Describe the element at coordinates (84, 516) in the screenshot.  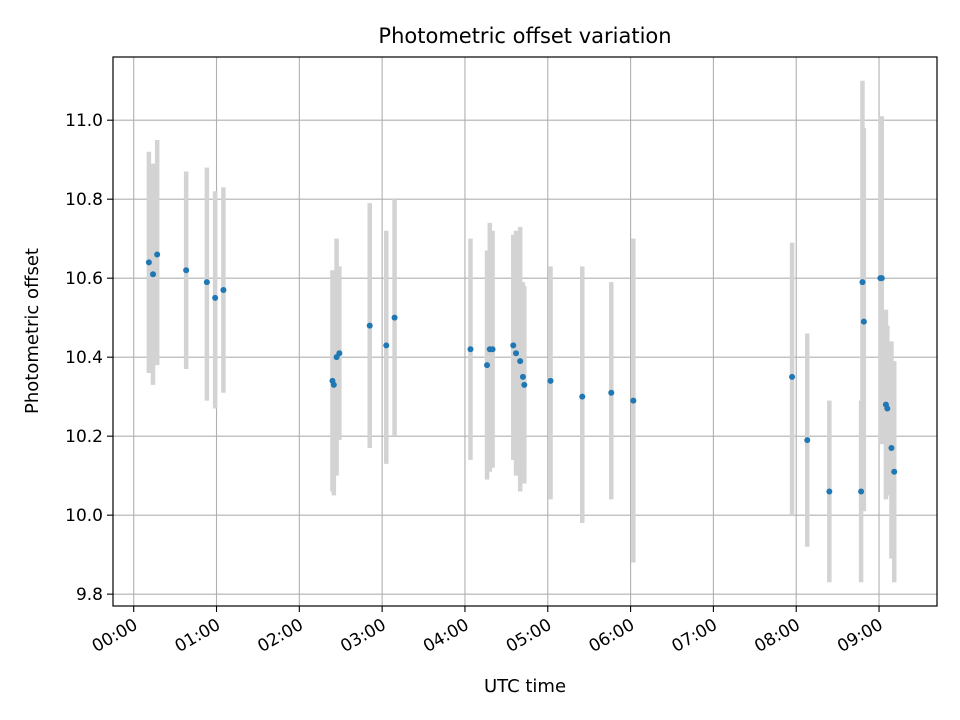
I see `y-tick-label: 10.0` at that location.